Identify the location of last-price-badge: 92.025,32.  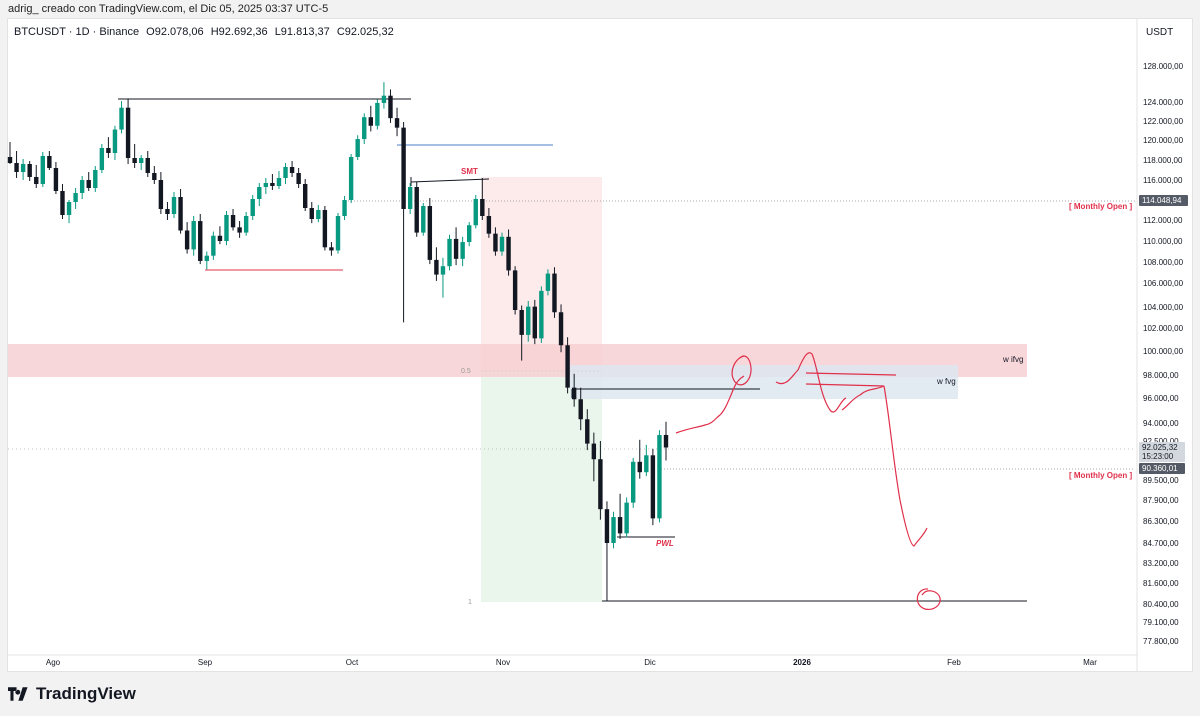
(1160, 447).